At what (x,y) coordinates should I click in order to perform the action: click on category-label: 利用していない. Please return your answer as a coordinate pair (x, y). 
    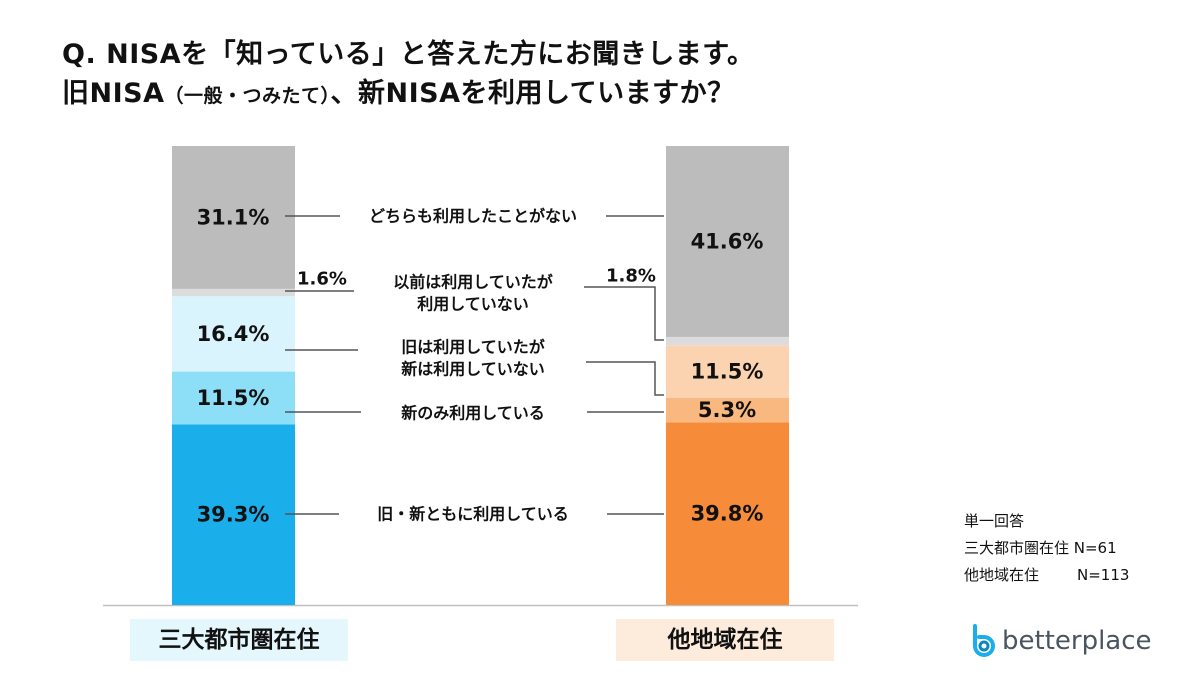
    Looking at the image, I should click on (473, 304).